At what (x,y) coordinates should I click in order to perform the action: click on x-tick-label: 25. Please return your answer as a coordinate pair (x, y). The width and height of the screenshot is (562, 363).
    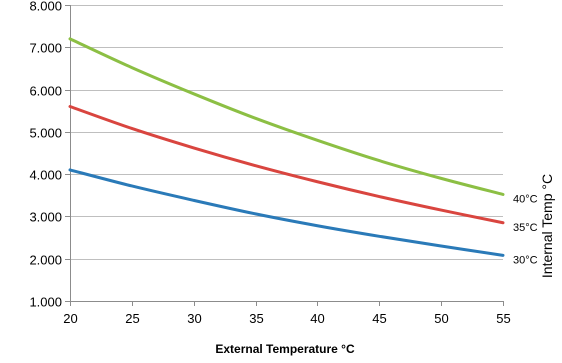
    Looking at the image, I should click on (132, 318).